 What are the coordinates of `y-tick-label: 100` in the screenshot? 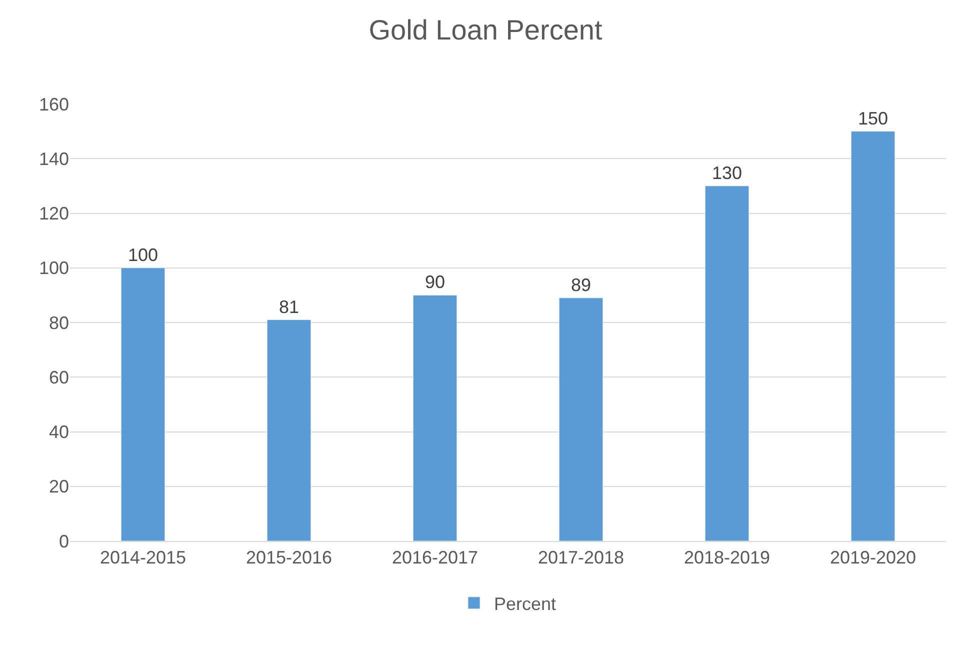 It's located at (53, 268).